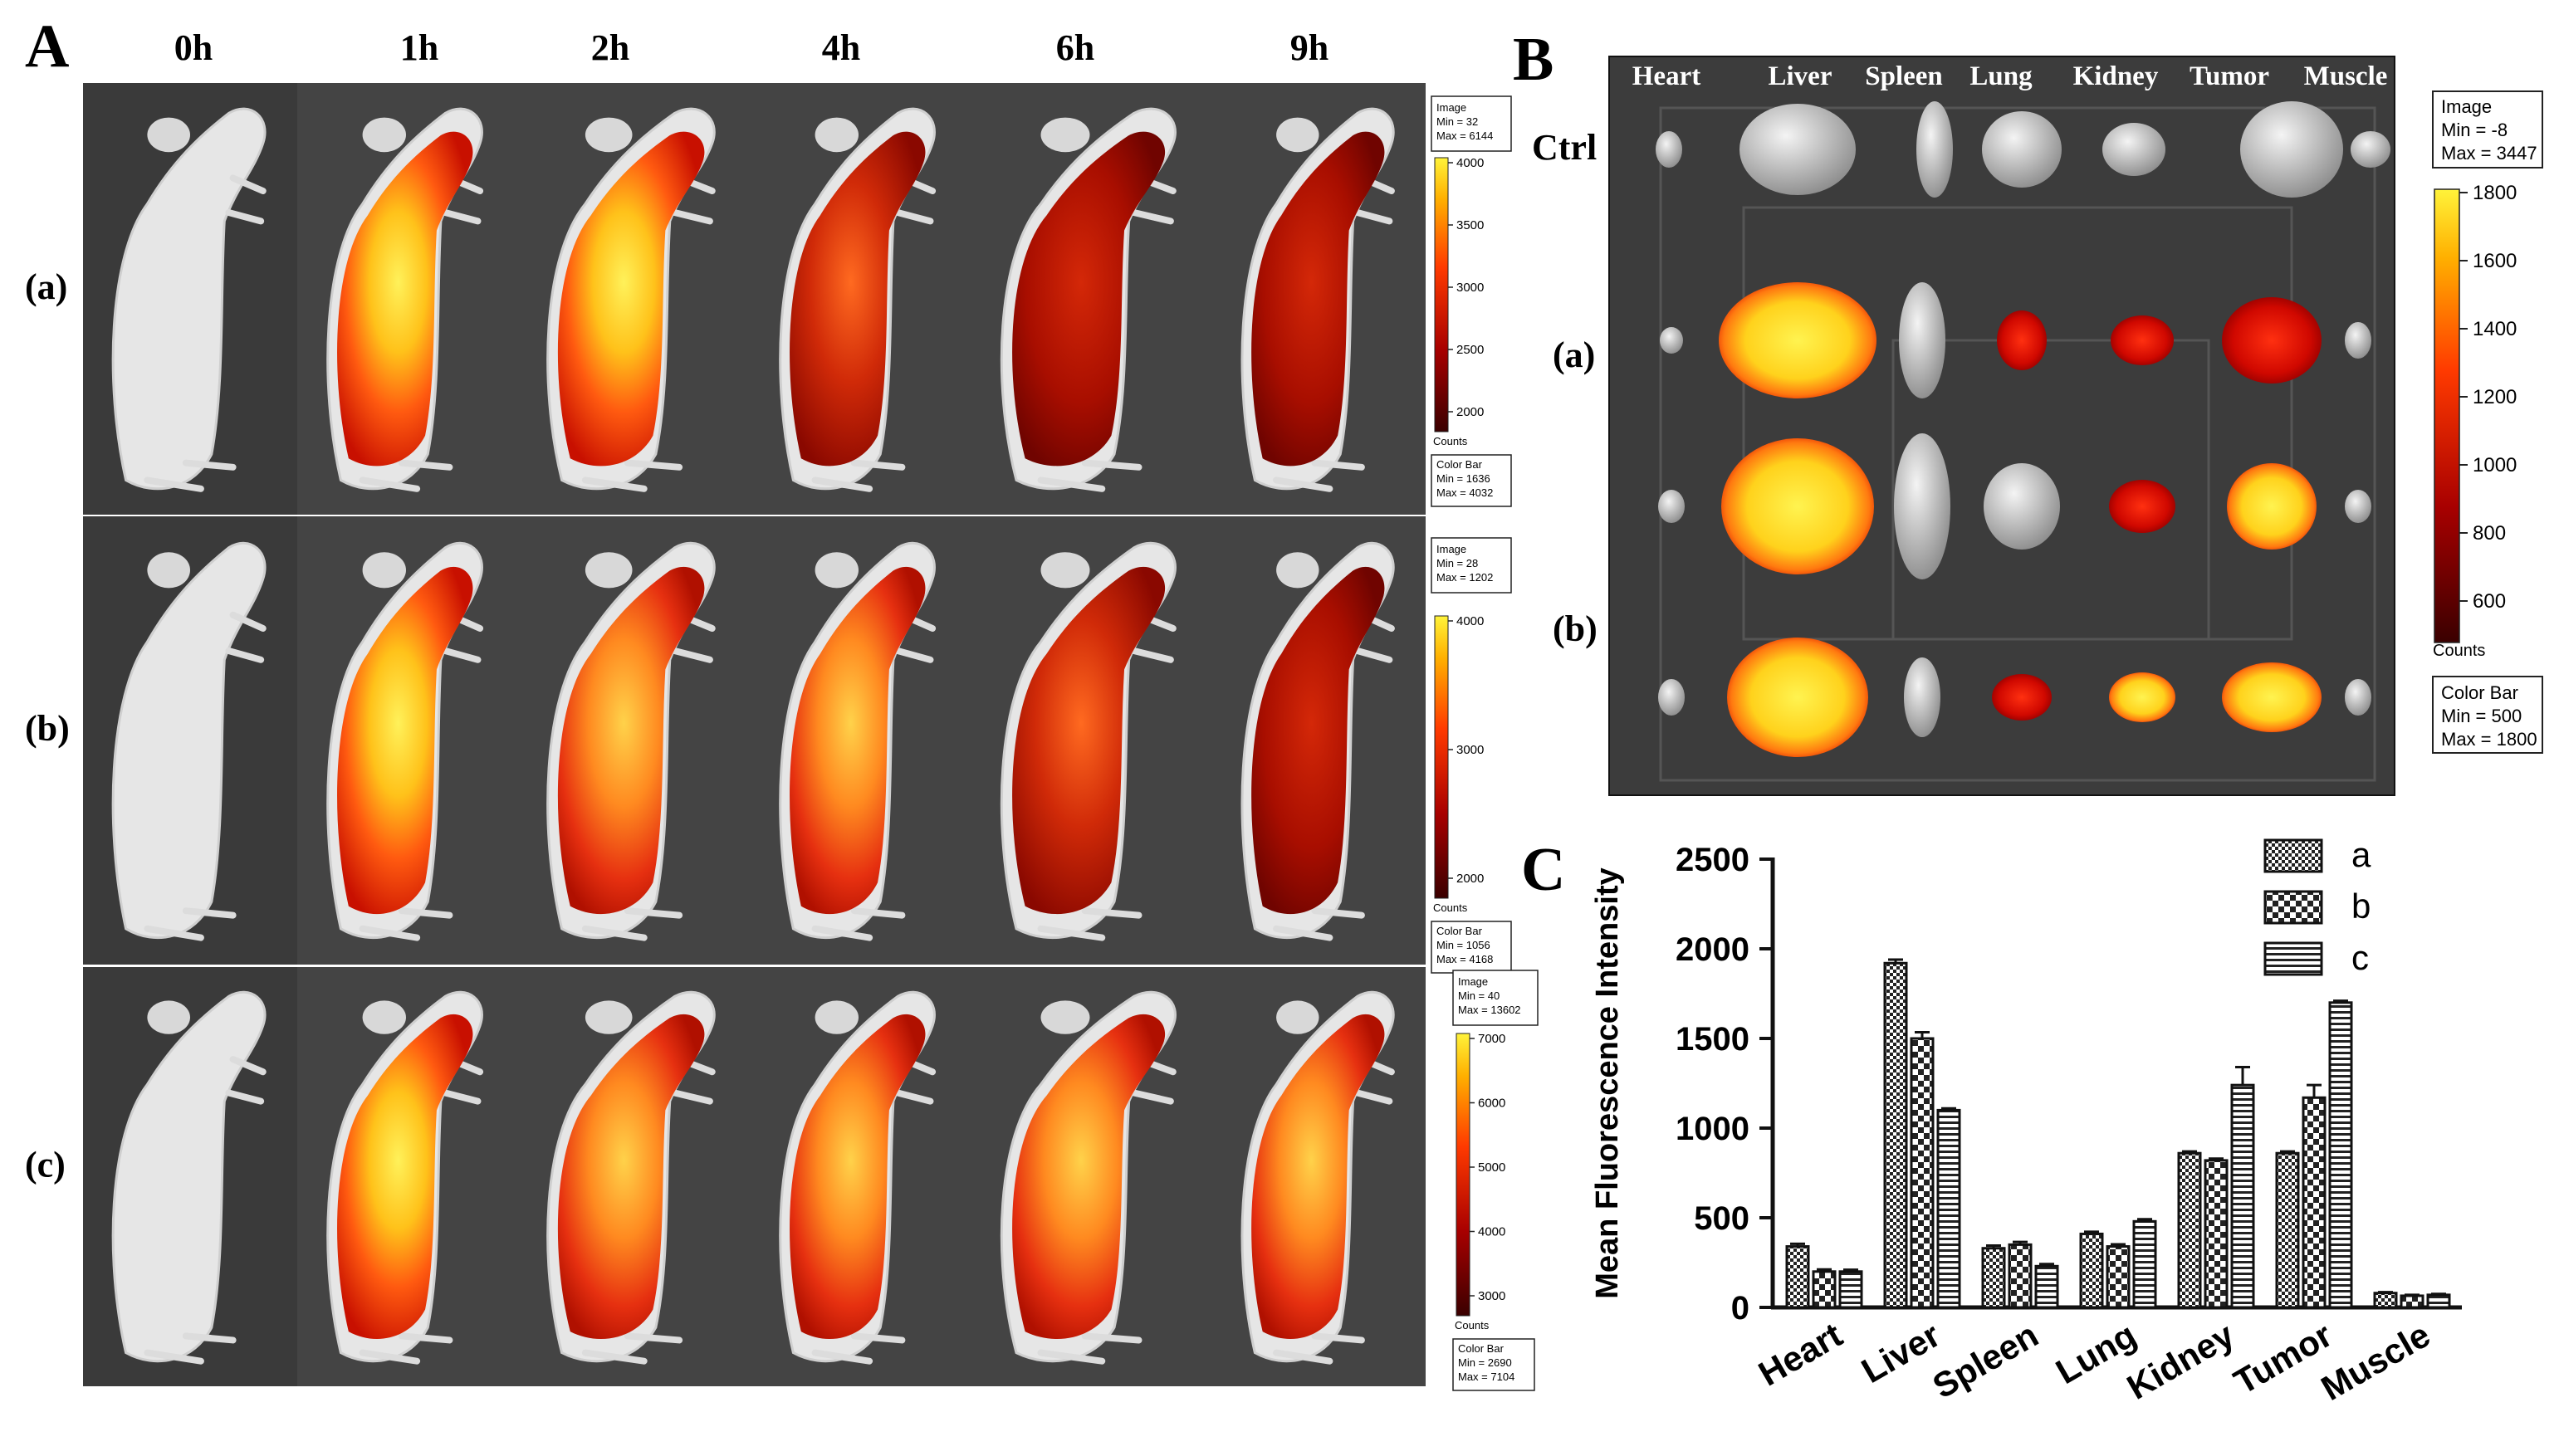 This screenshot has height=1456, width=2559. Describe the element at coordinates (1491, 1232) in the screenshot. I see `colorbar-tick-label: 4000` at that location.